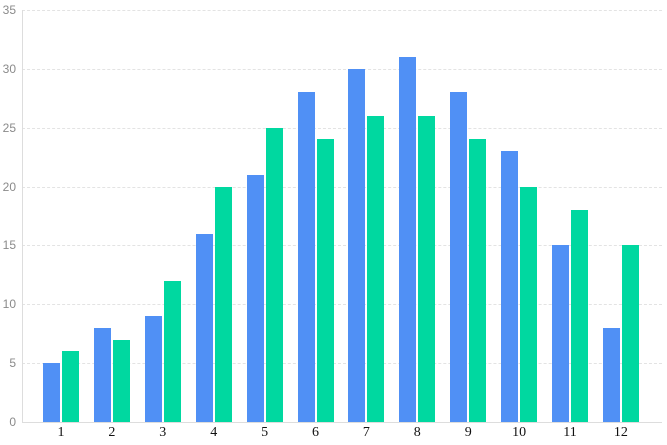  What do you see at coordinates (265, 432) in the screenshot?
I see `x-tick-label: 5` at bounding box center [265, 432].